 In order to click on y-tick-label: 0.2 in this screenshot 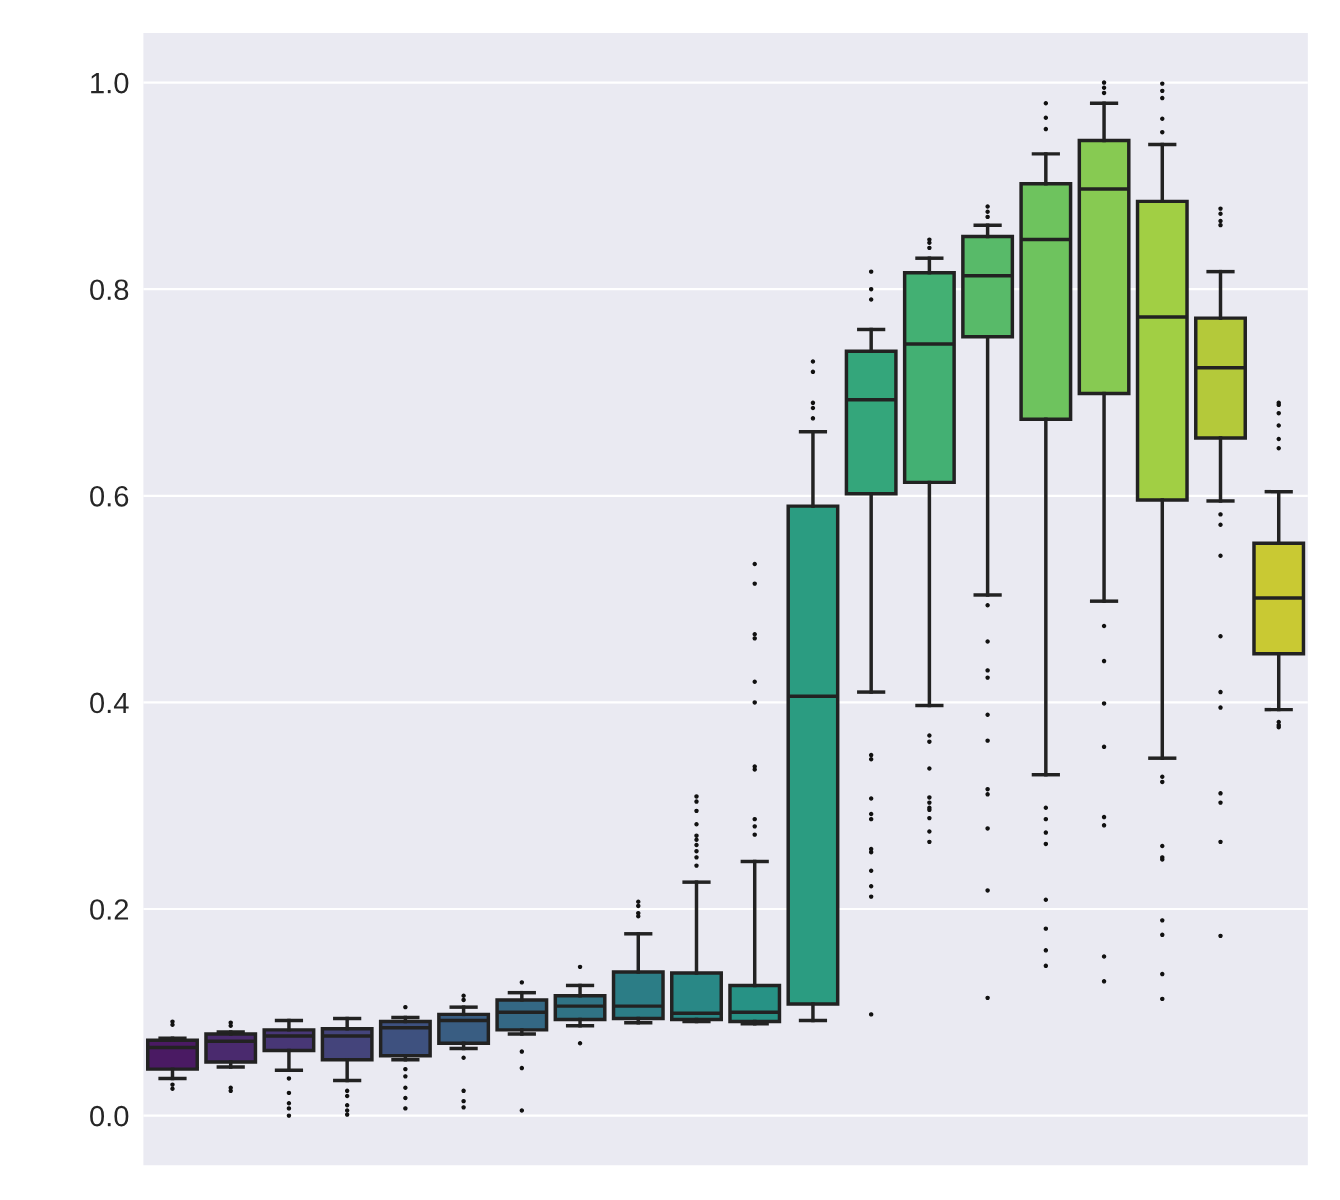, I will do `click(109, 909)`.